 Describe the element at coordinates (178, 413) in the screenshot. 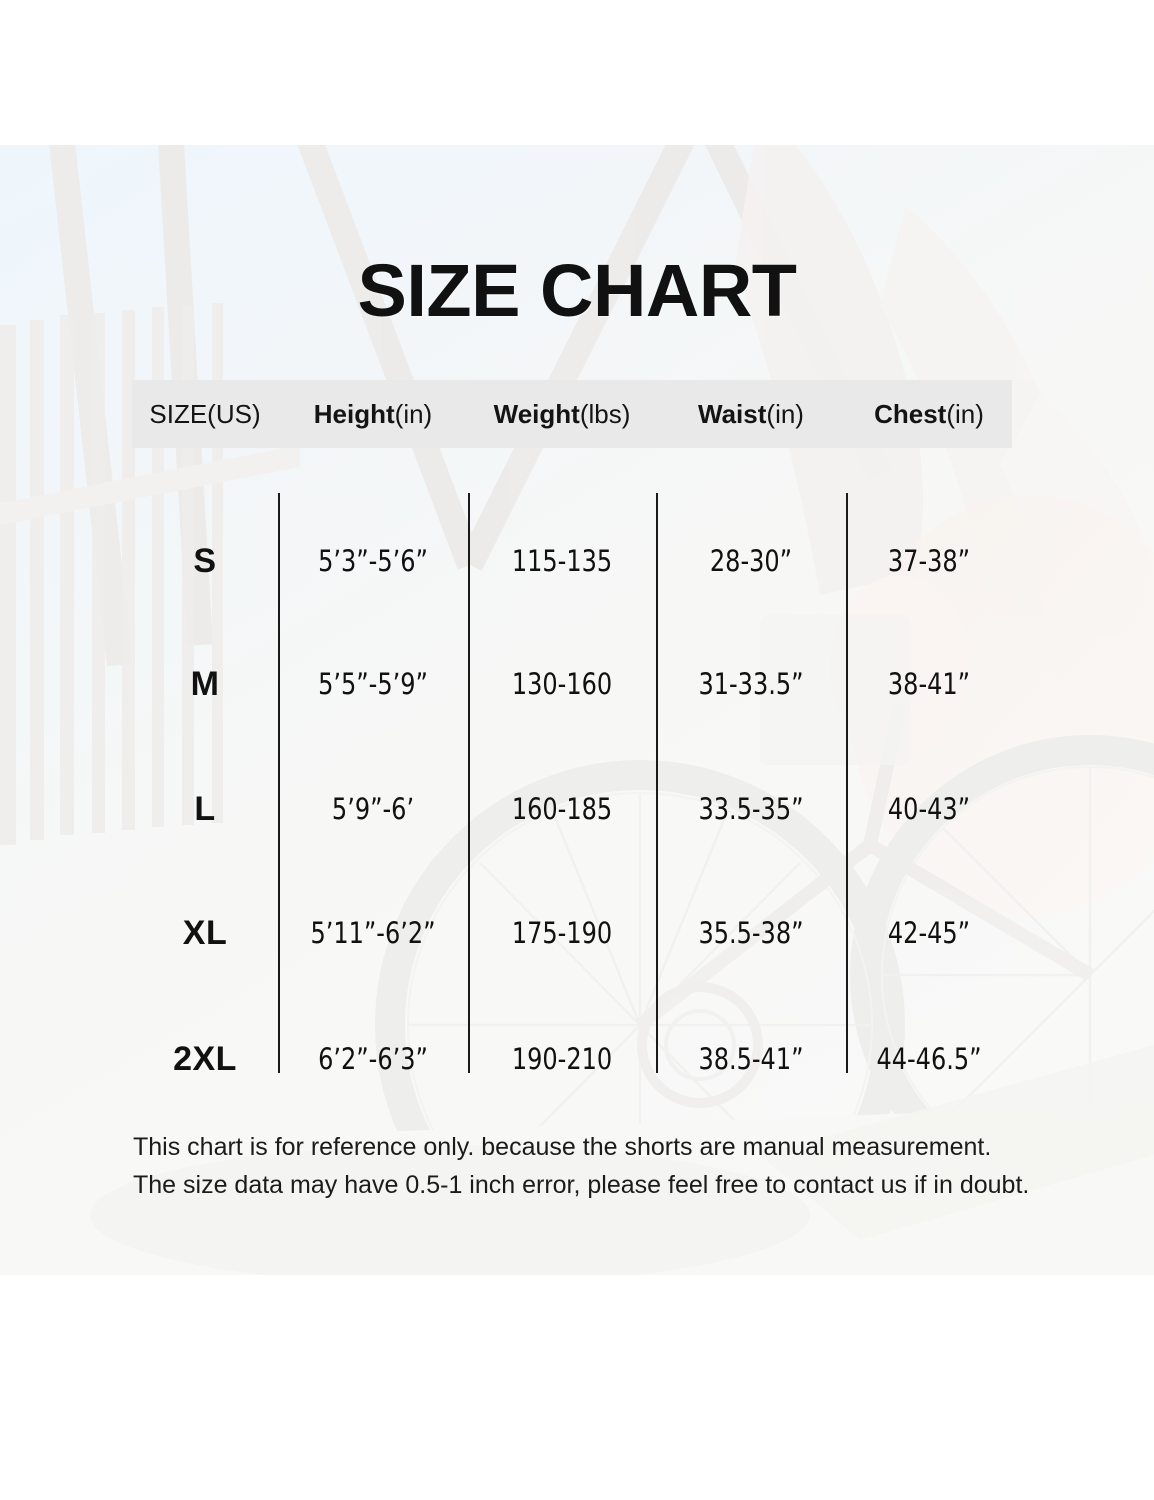

I see `column-header-size-name: SIZE` at that location.